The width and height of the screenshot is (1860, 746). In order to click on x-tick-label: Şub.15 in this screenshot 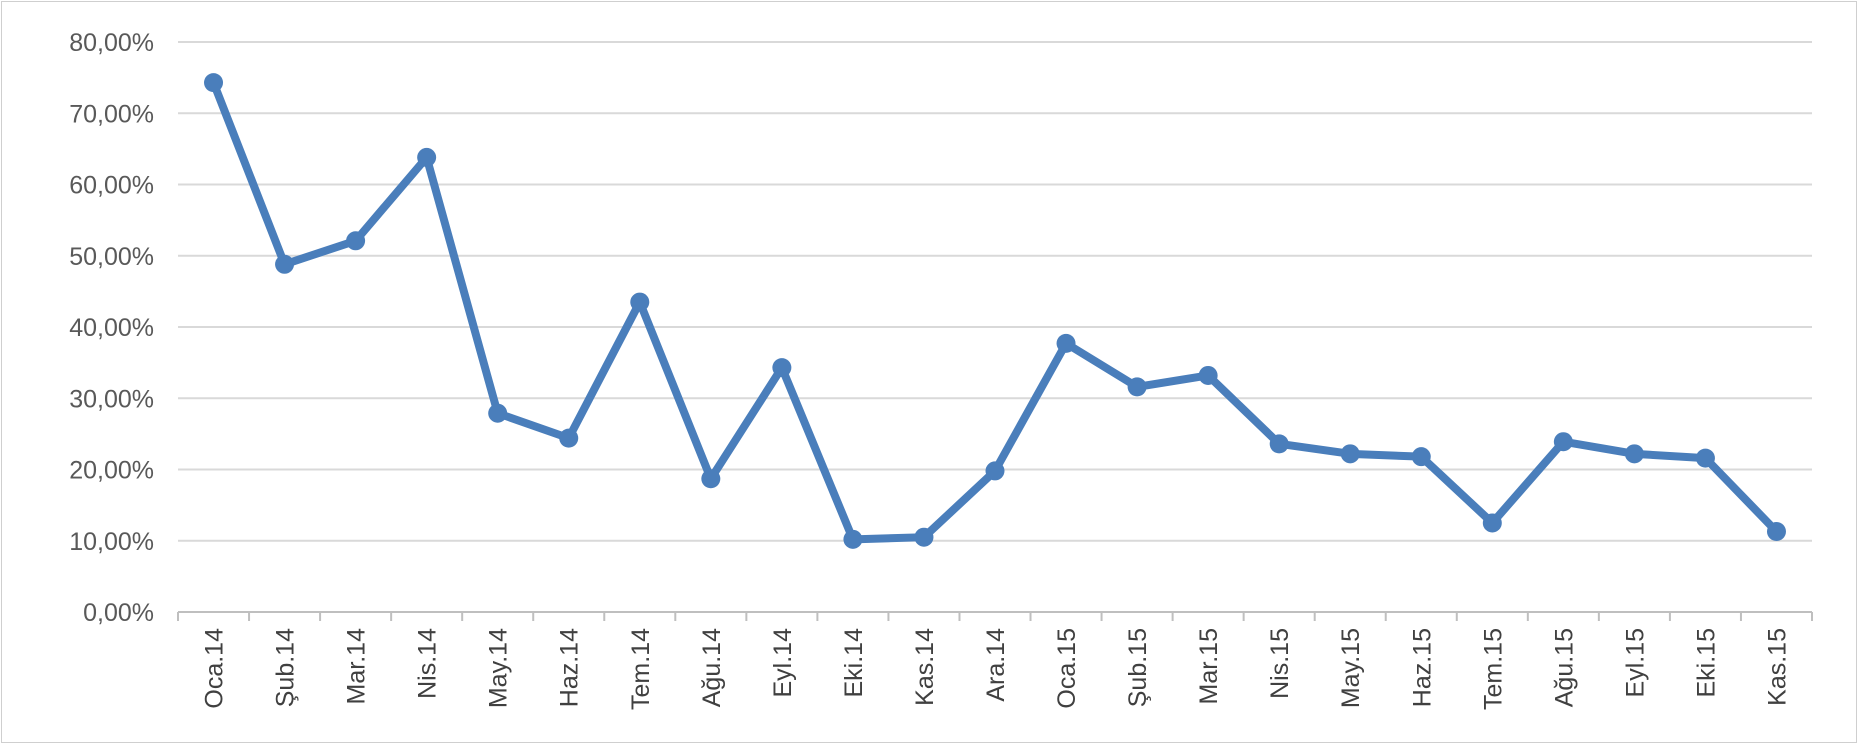, I will do `click(1138, 667)`.